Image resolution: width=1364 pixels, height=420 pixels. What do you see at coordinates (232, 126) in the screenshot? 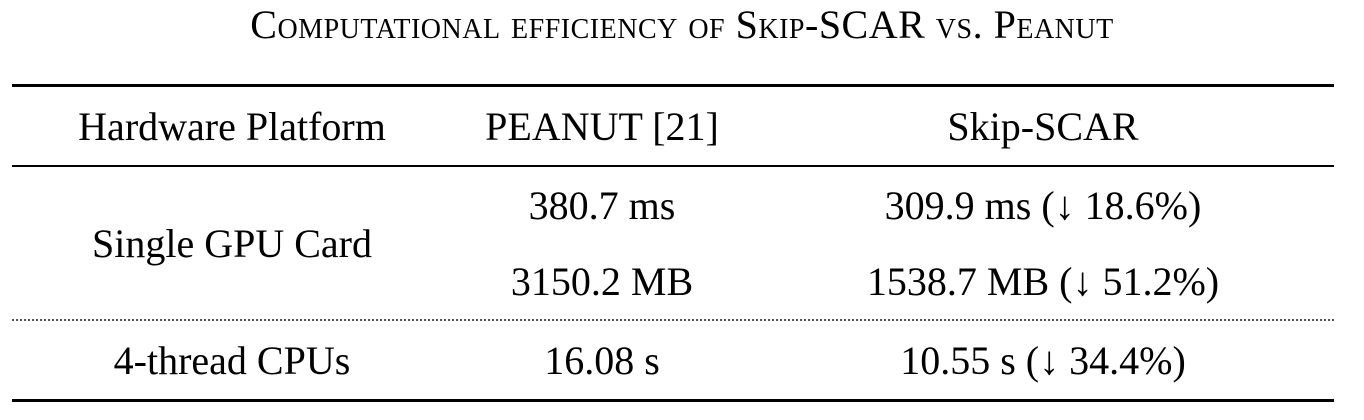
I see `header-hardware-platform: Hardware Platform` at bounding box center [232, 126].